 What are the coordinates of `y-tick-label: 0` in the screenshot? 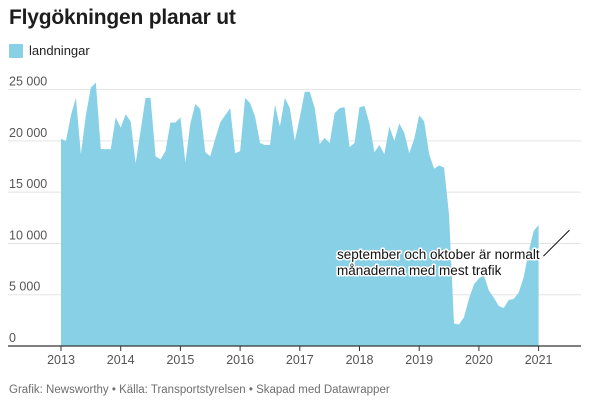 It's located at (12, 338).